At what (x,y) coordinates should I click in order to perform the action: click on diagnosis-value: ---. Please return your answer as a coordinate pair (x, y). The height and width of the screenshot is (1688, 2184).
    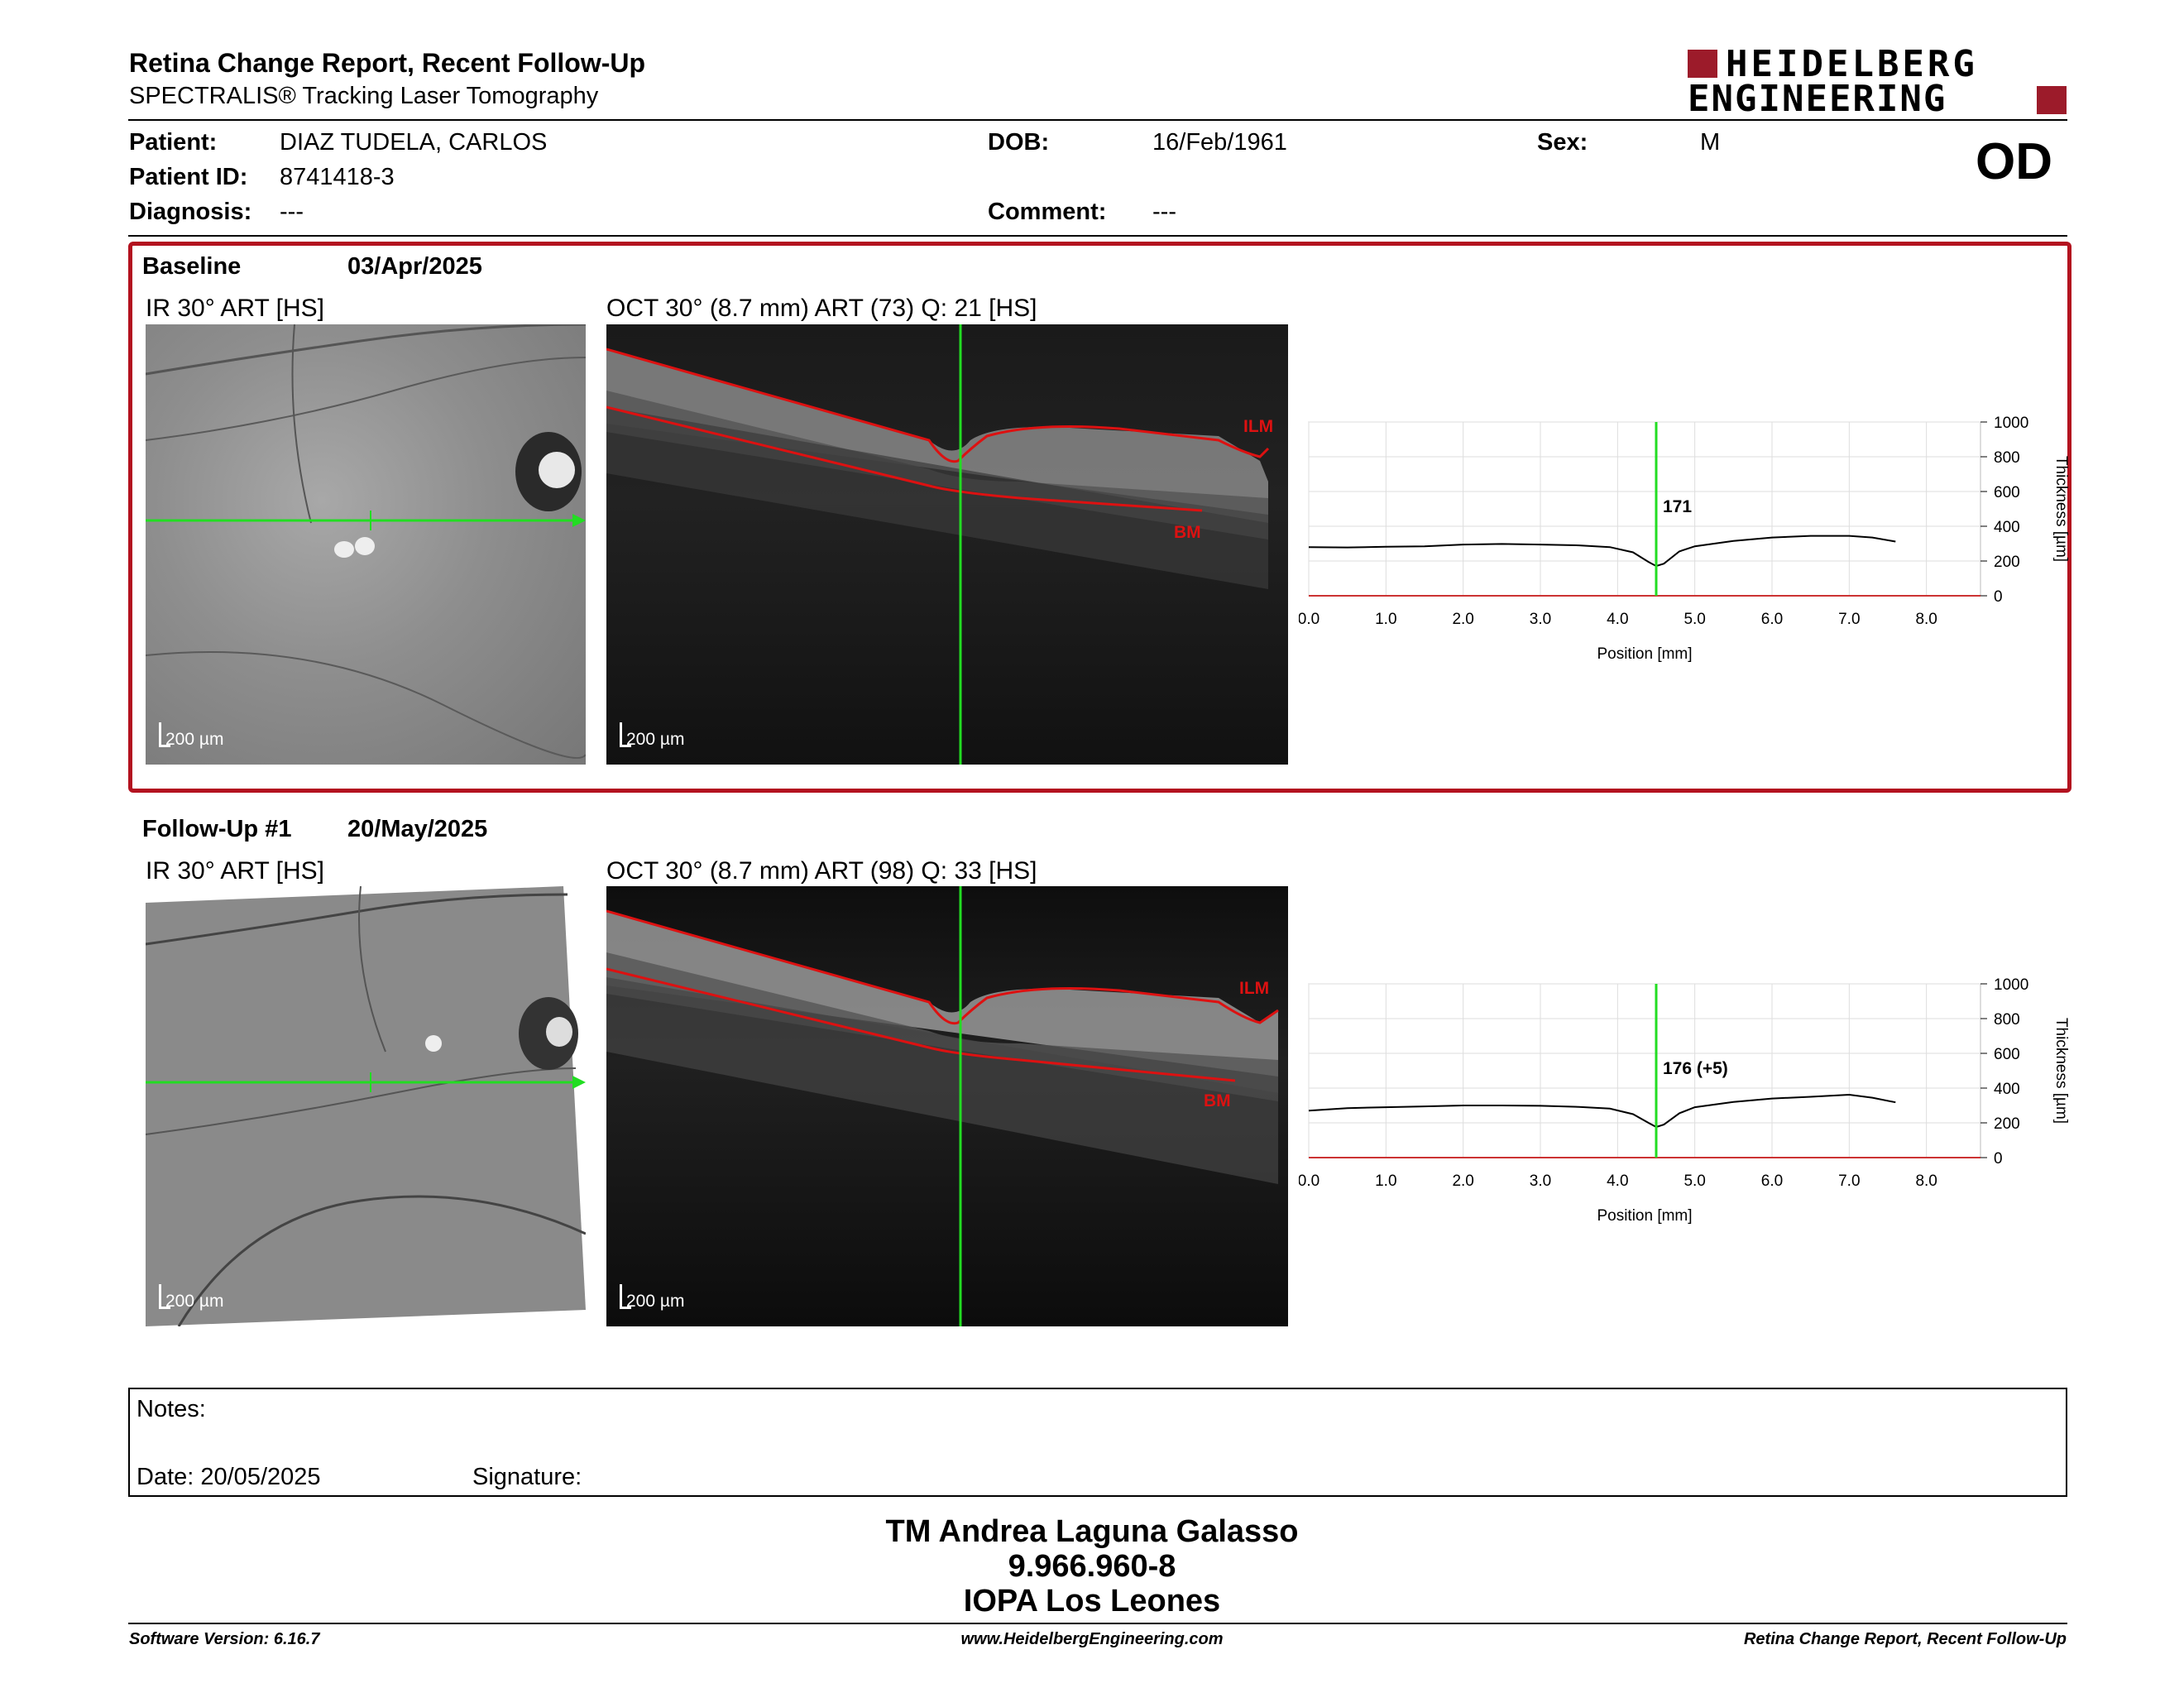
    Looking at the image, I should click on (292, 212).